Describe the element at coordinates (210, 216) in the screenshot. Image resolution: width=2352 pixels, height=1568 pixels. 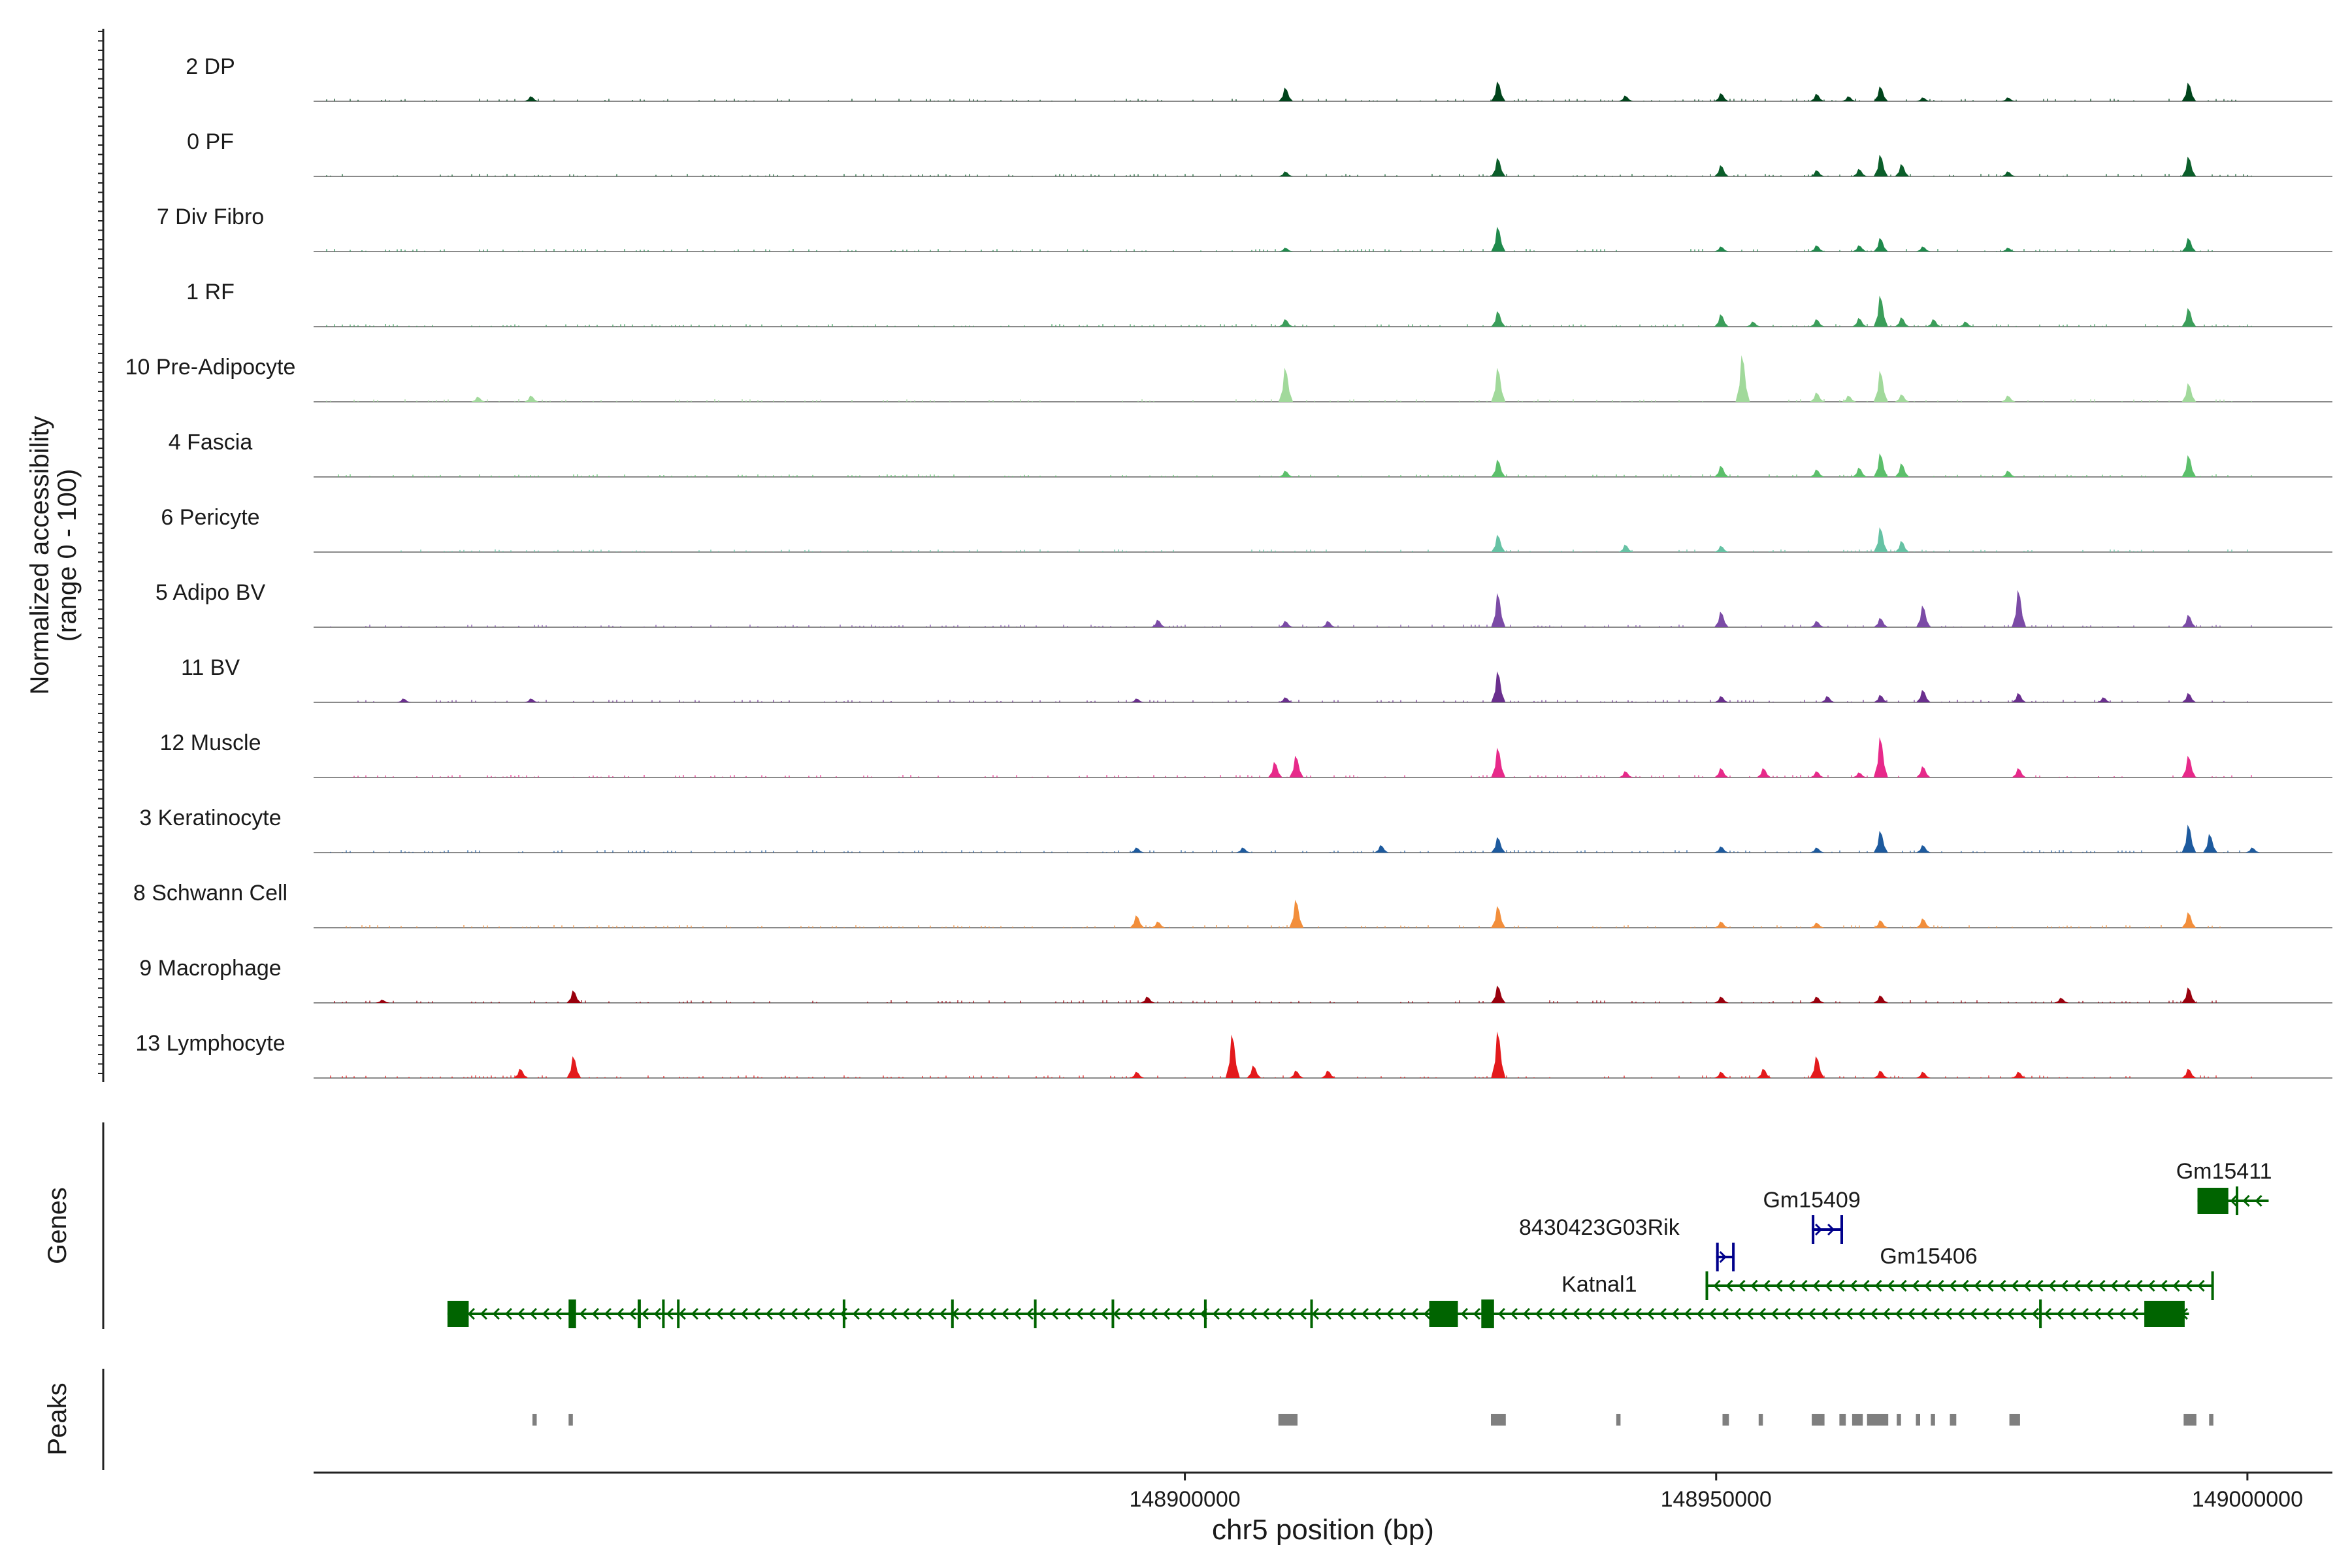
I see `track-label: 7 Div Fibro` at that location.